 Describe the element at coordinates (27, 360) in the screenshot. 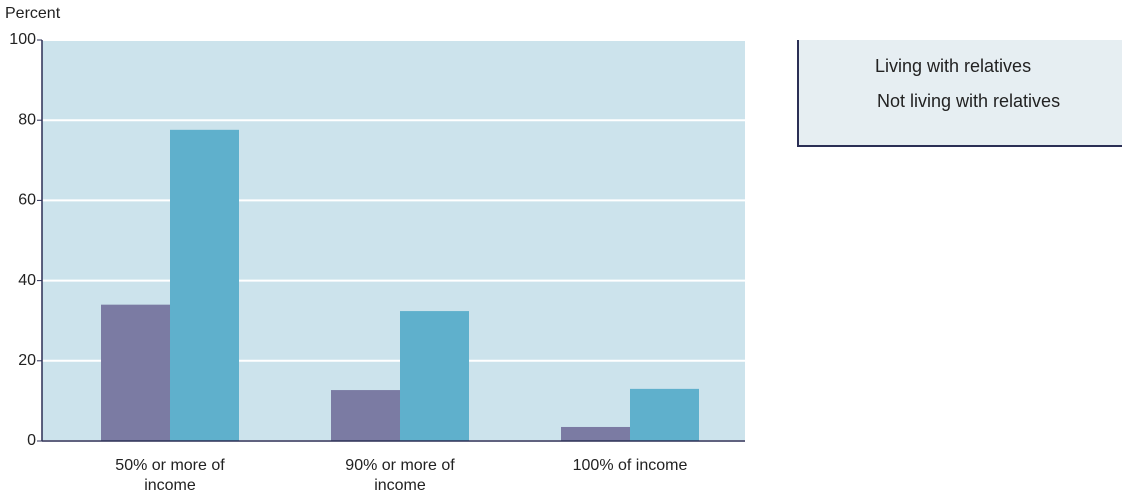

I see `y-tick-label: 20` at that location.